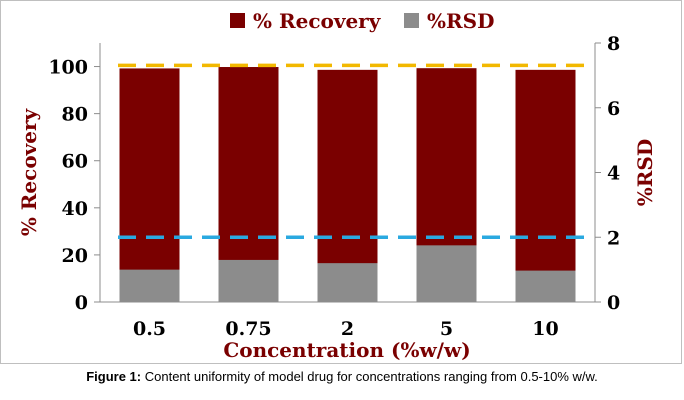 Image resolution: width=684 pixels, height=400 pixels. I want to click on x-tick-label: 0.75, so click(248, 329).